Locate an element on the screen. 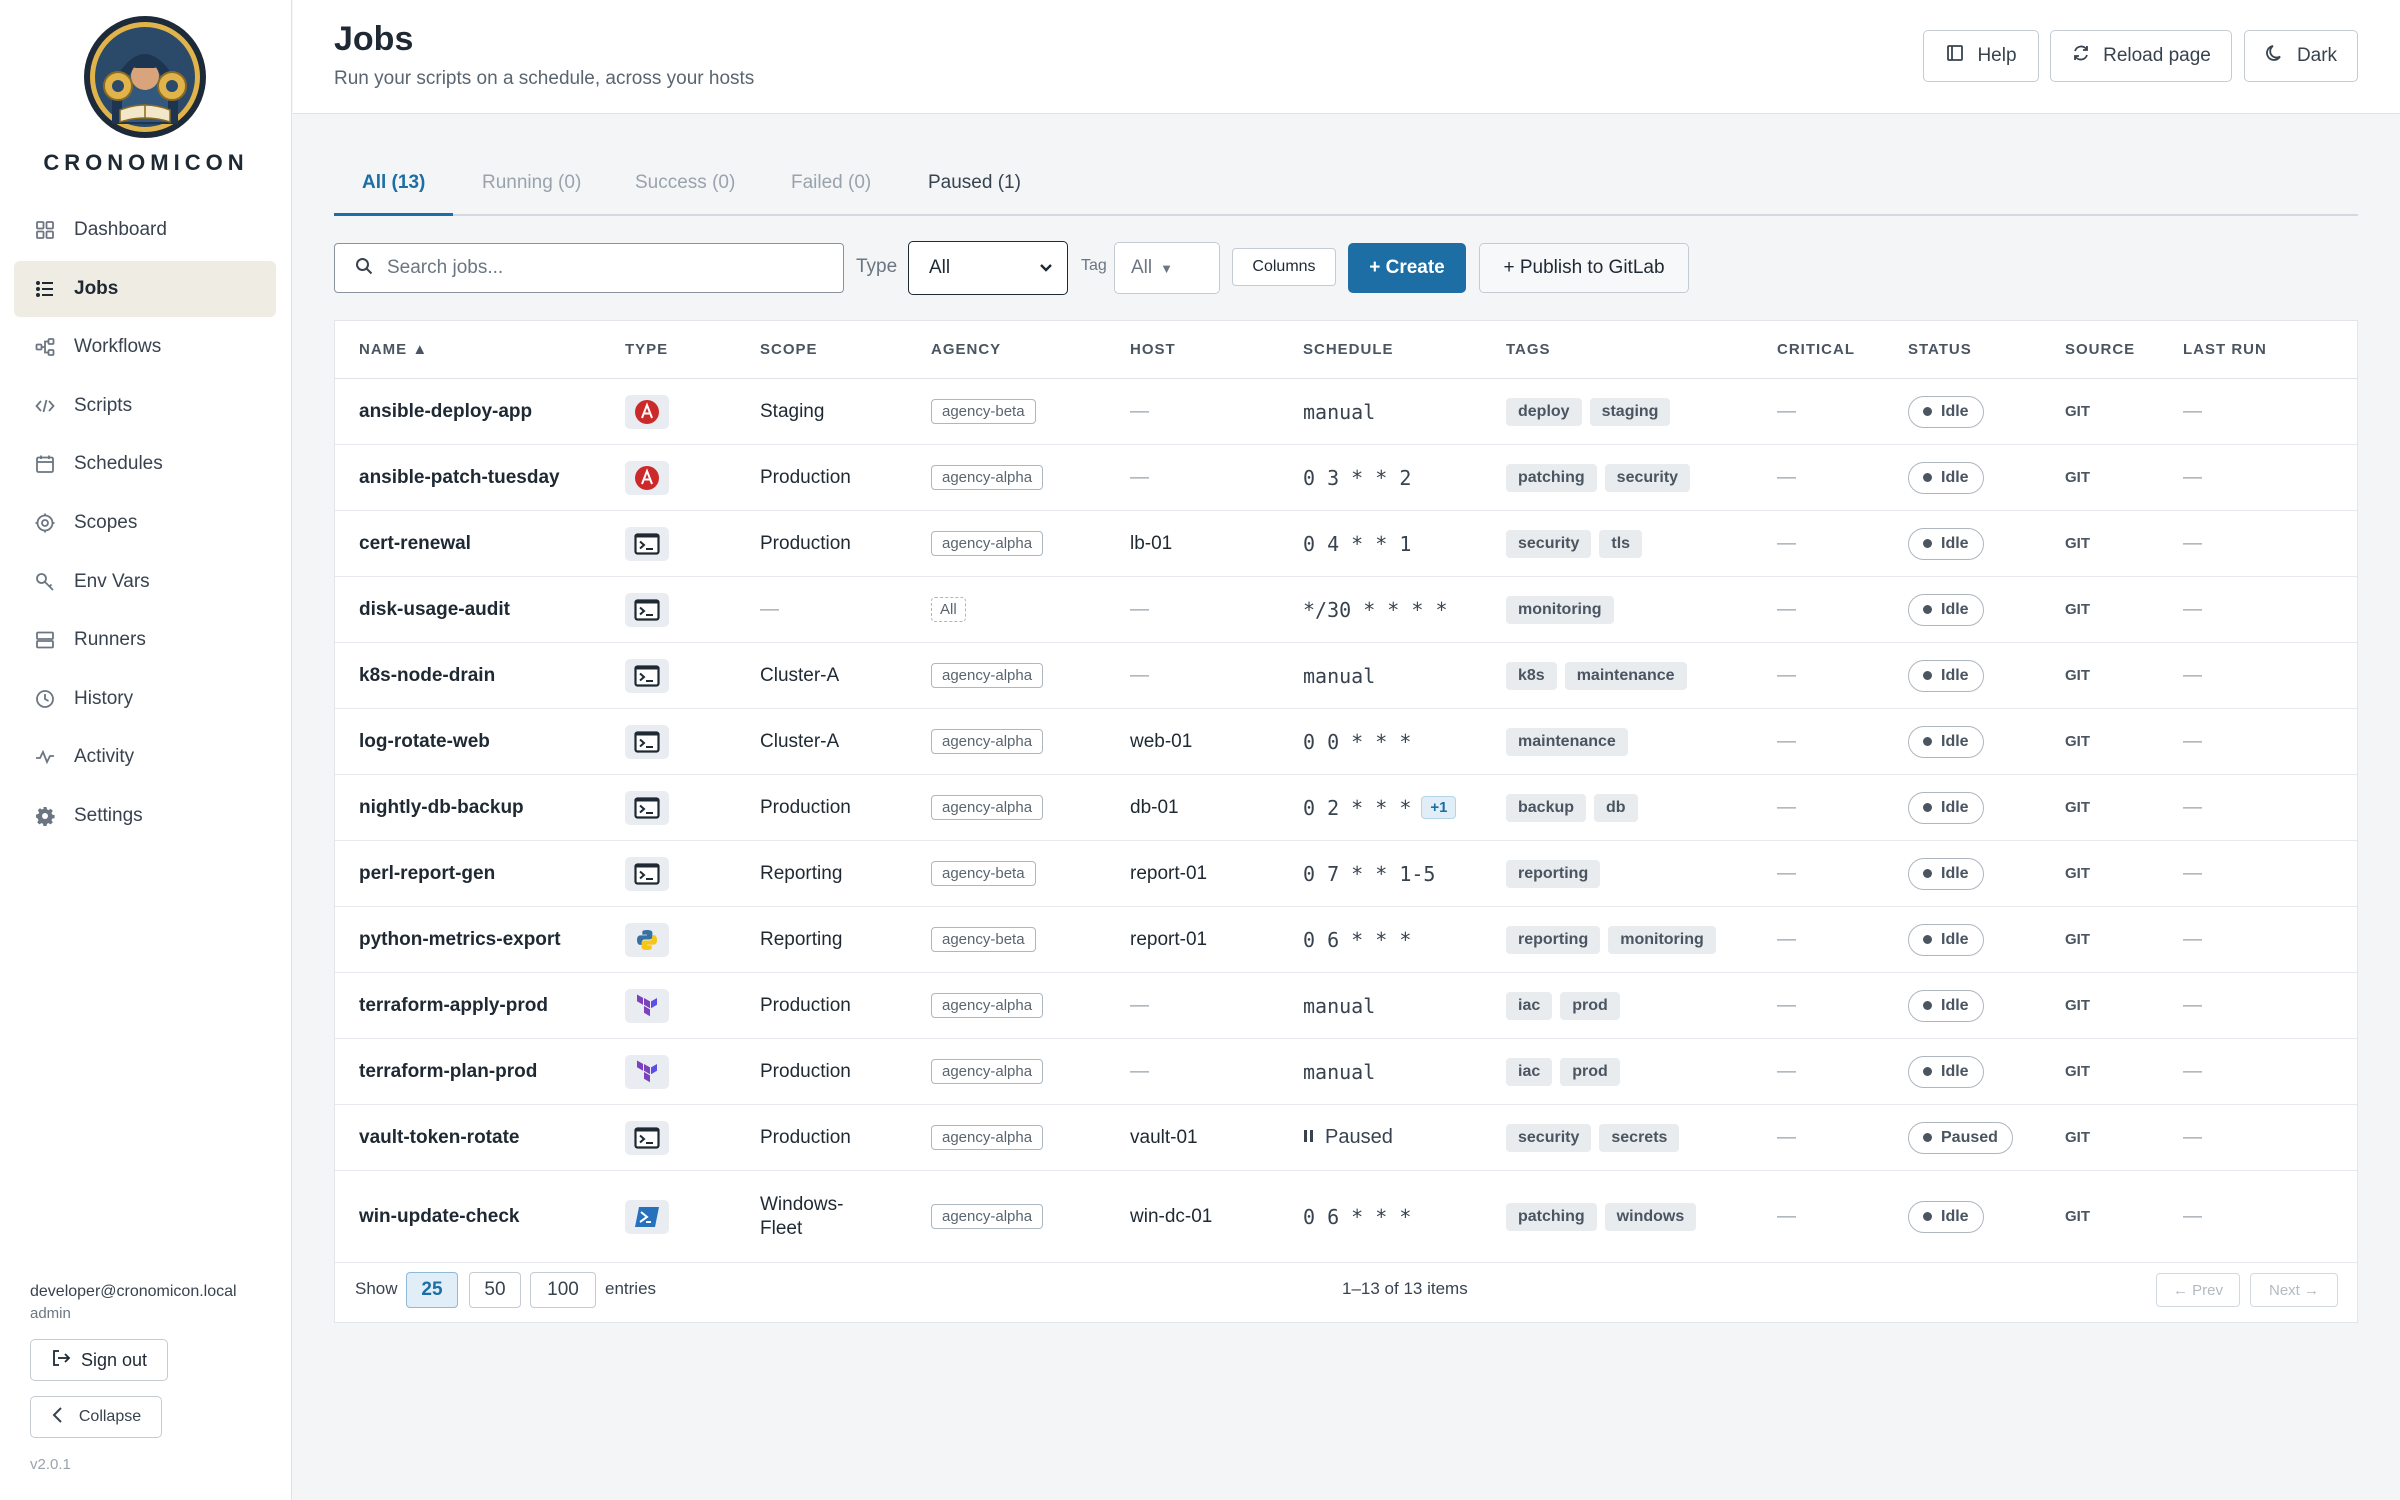  job-name: perl-report-gen is located at coordinates (427, 873).